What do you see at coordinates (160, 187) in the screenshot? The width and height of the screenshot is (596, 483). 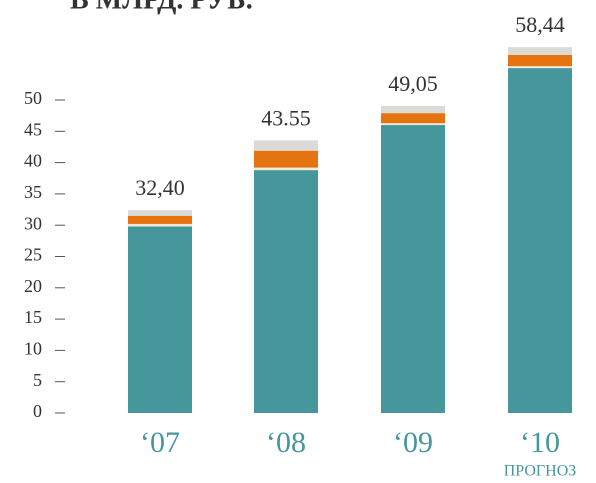 I see `total-label: 32,40` at bounding box center [160, 187].